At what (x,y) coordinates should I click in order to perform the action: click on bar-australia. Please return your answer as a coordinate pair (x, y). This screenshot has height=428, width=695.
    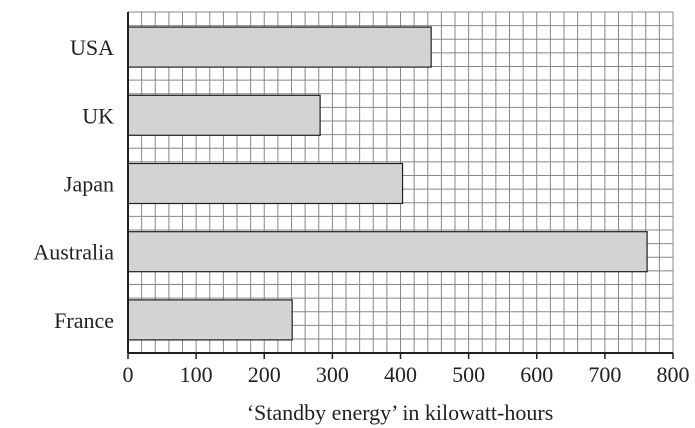
    Looking at the image, I should click on (387, 252).